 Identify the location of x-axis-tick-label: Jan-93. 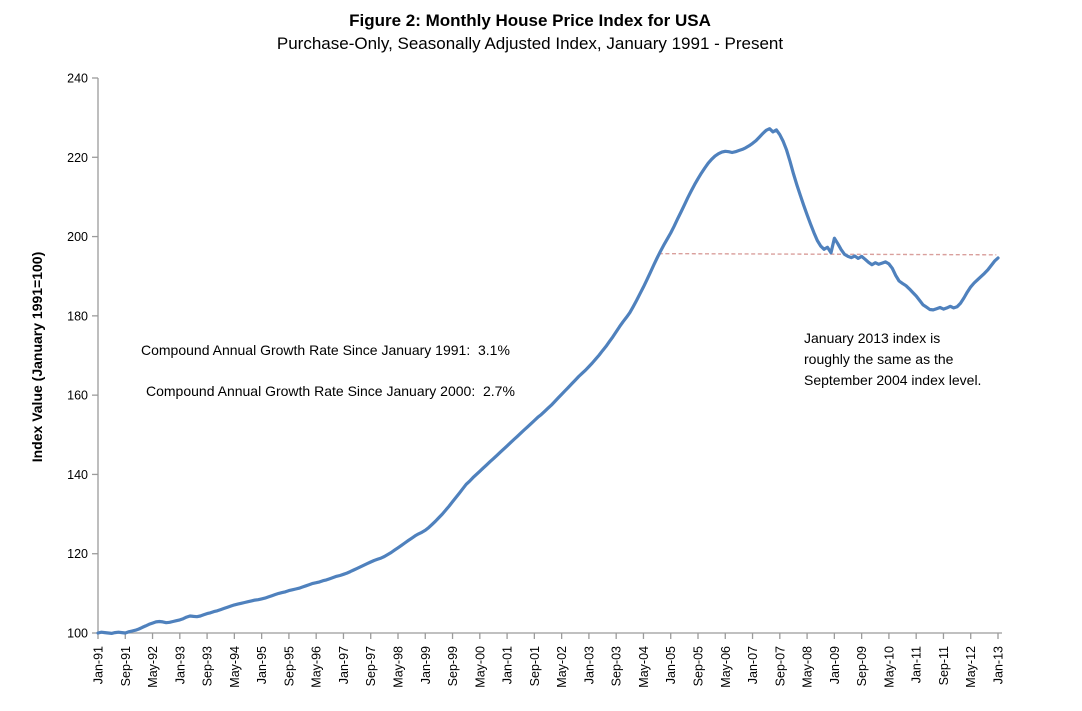
(180, 665).